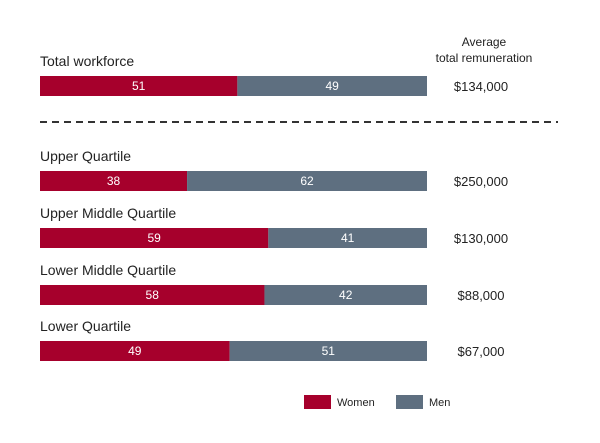  Describe the element at coordinates (481, 86) in the screenshot. I see `remuneration-value: $134,000` at that location.